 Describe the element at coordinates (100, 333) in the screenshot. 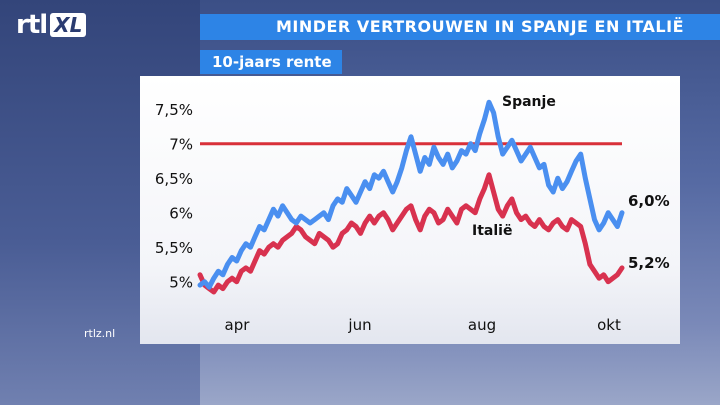

I see `watermark-text: rtlz.nl` at that location.